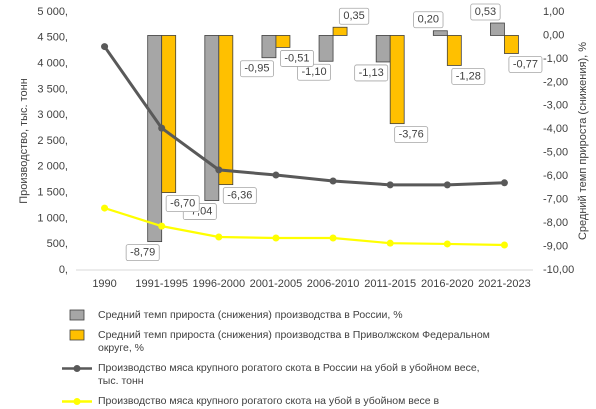 This screenshot has width=596, height=409. What do you see at coordinates (555, 200) in the screenshot?
I see `y2-tick-label: -7,00` at bounding box center [555, 200].